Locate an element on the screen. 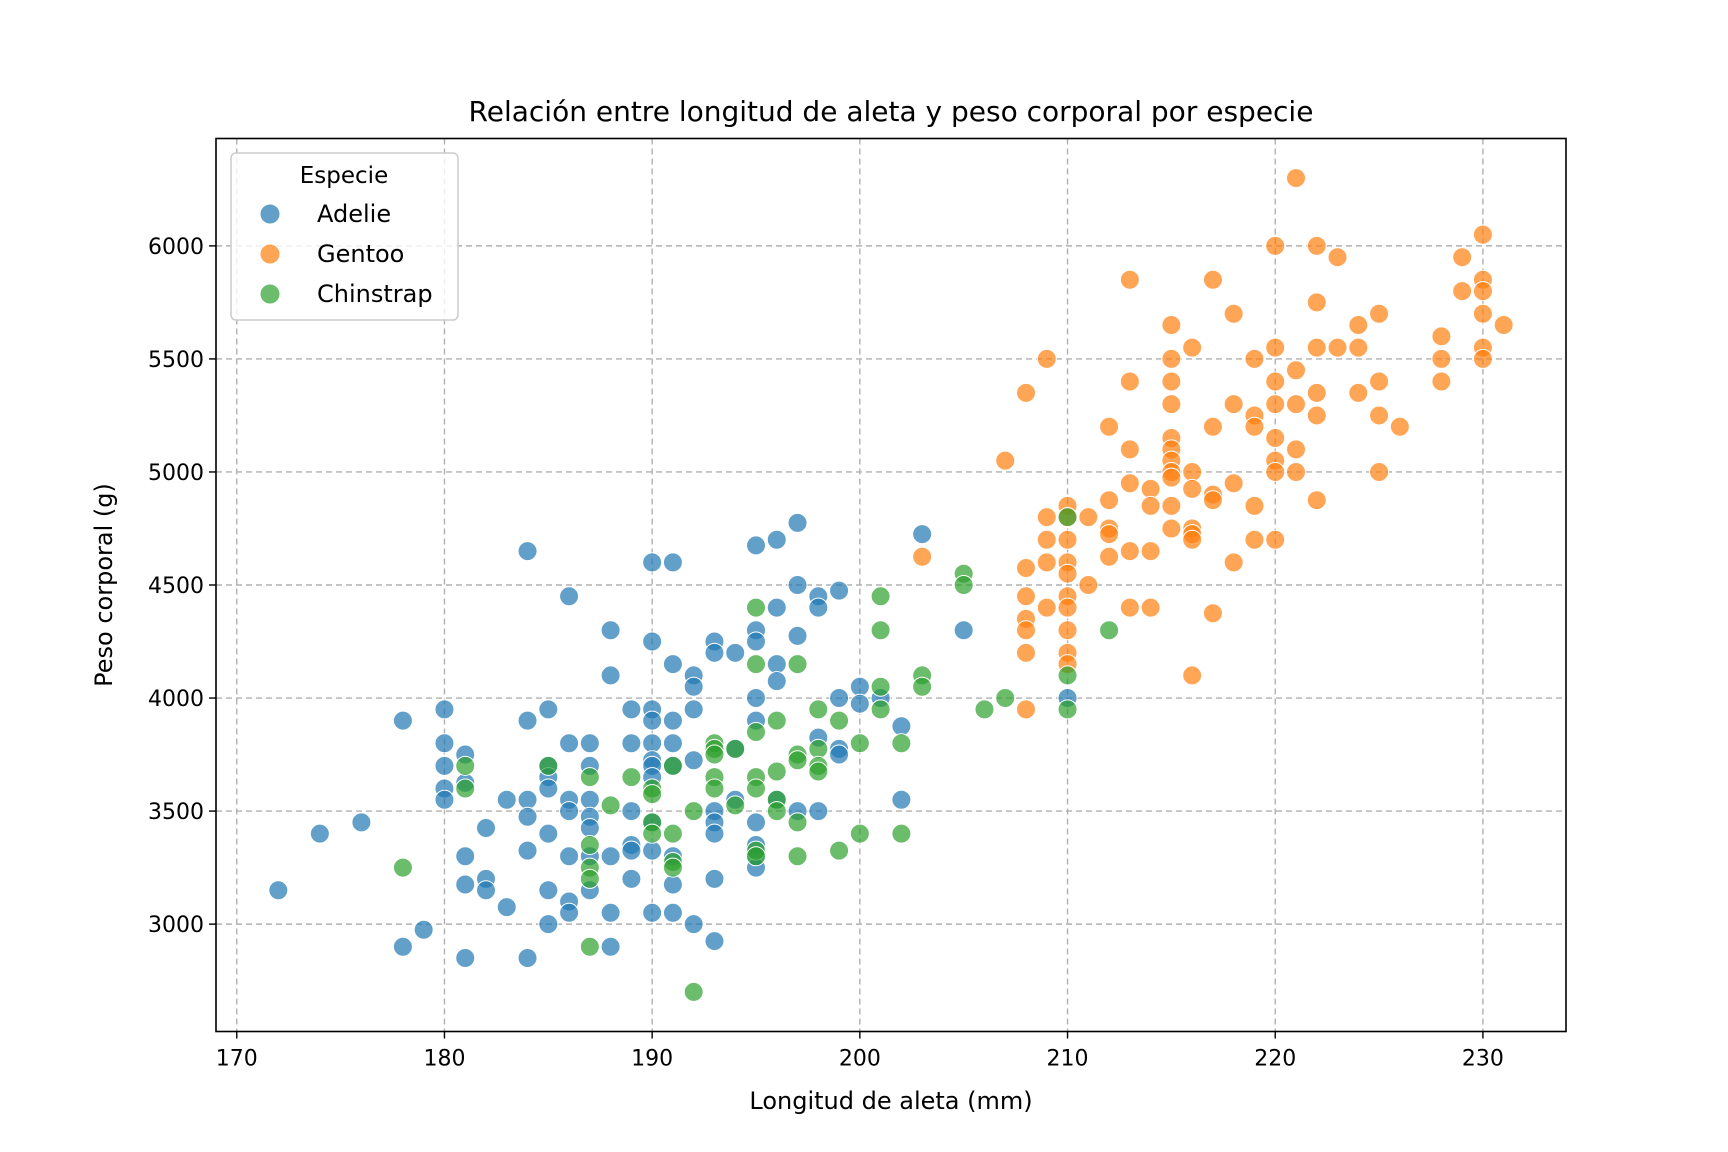  x-tick-label: 230 is located at coordinates (1483, 1059).